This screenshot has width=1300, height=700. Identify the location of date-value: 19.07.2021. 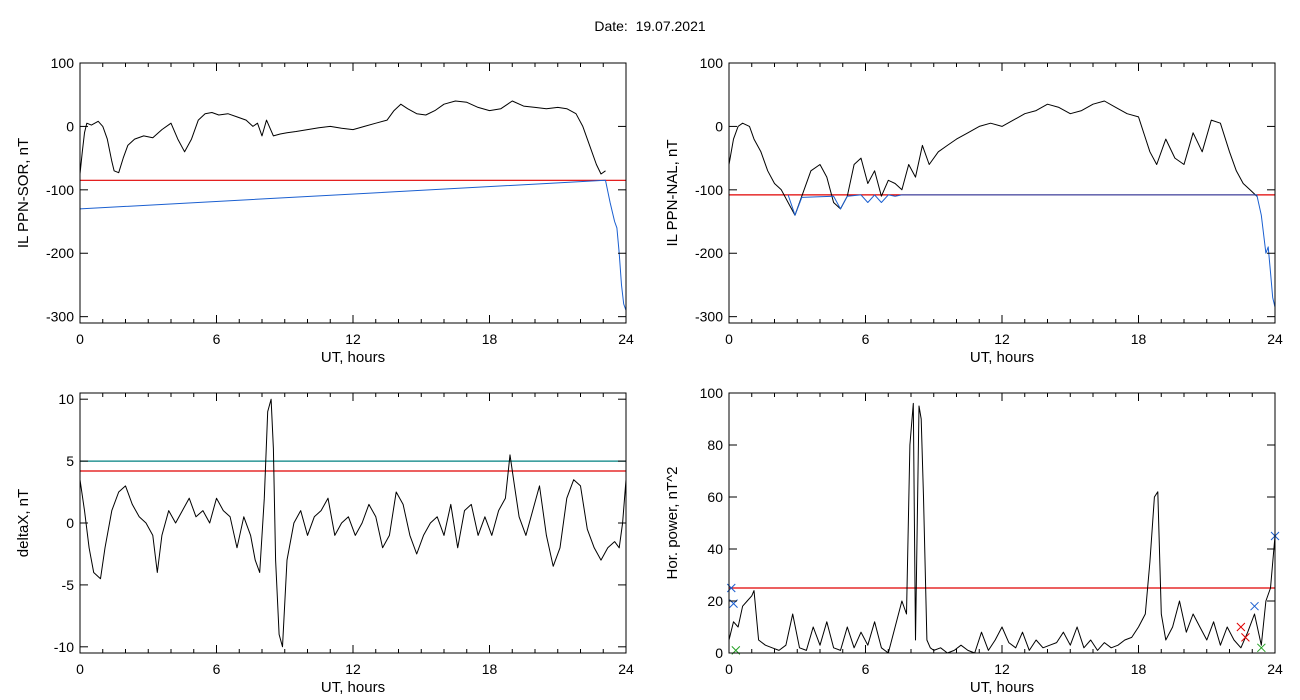
(670, 26).